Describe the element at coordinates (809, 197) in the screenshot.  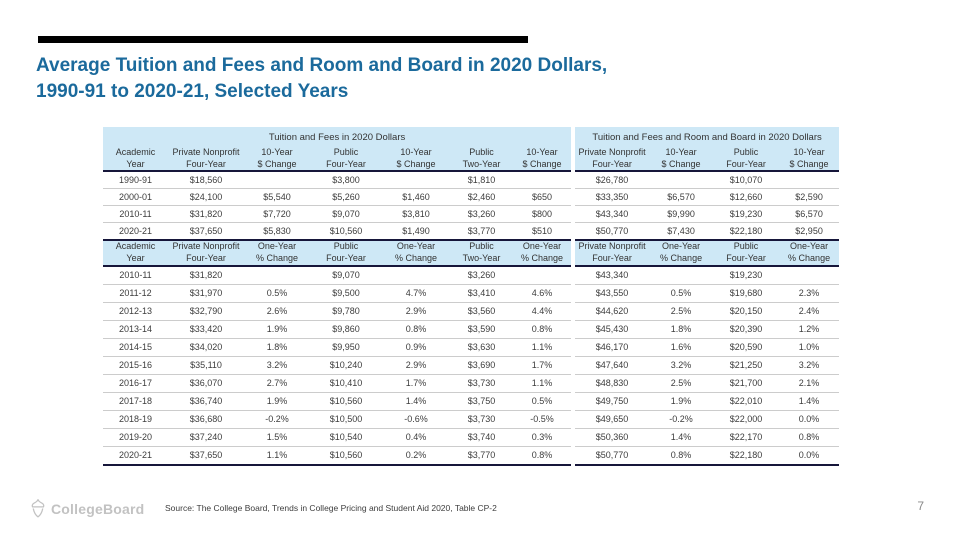
I see `value-cell: $2,590` at that location.